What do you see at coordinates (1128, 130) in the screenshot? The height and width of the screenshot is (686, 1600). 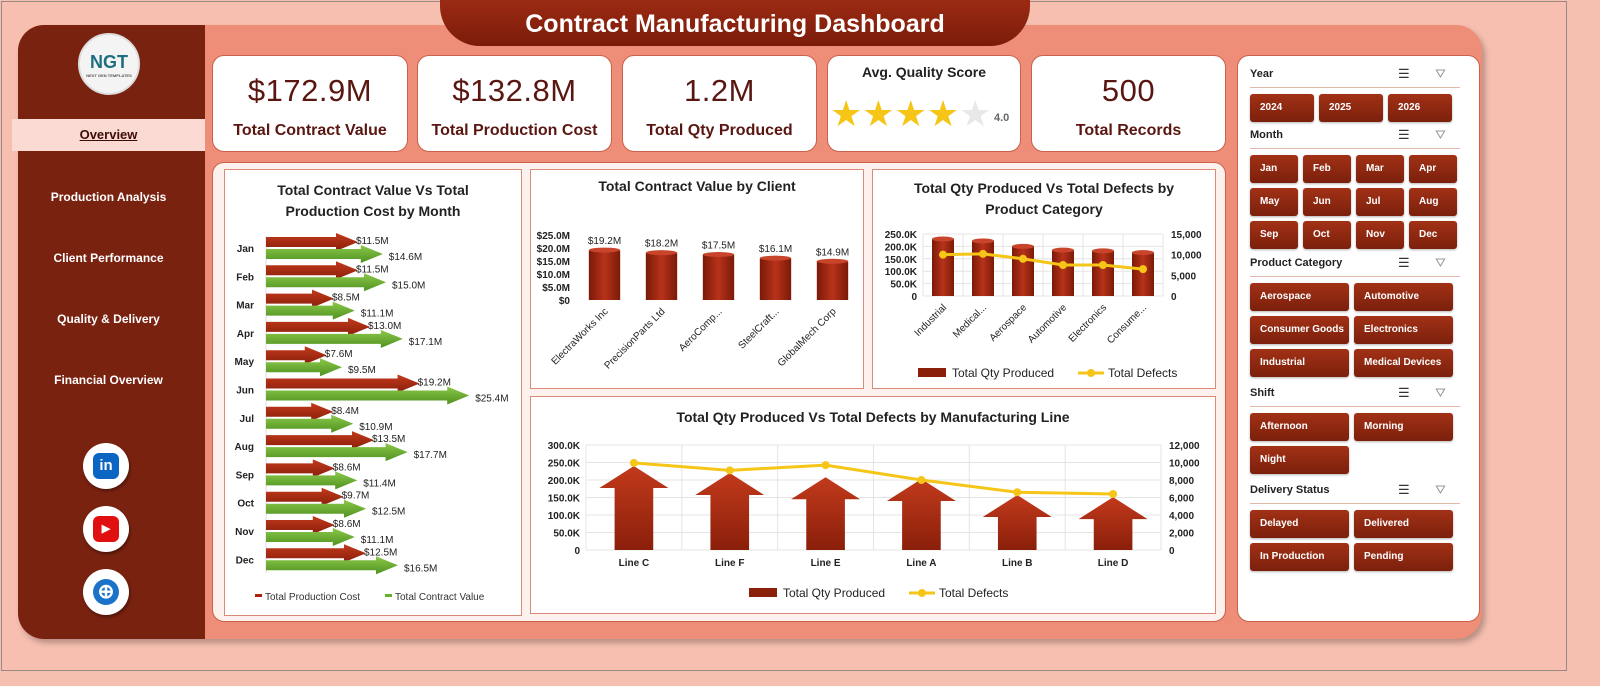 I see `kpi-label: Total Records` at bounding box center [1128, 130].